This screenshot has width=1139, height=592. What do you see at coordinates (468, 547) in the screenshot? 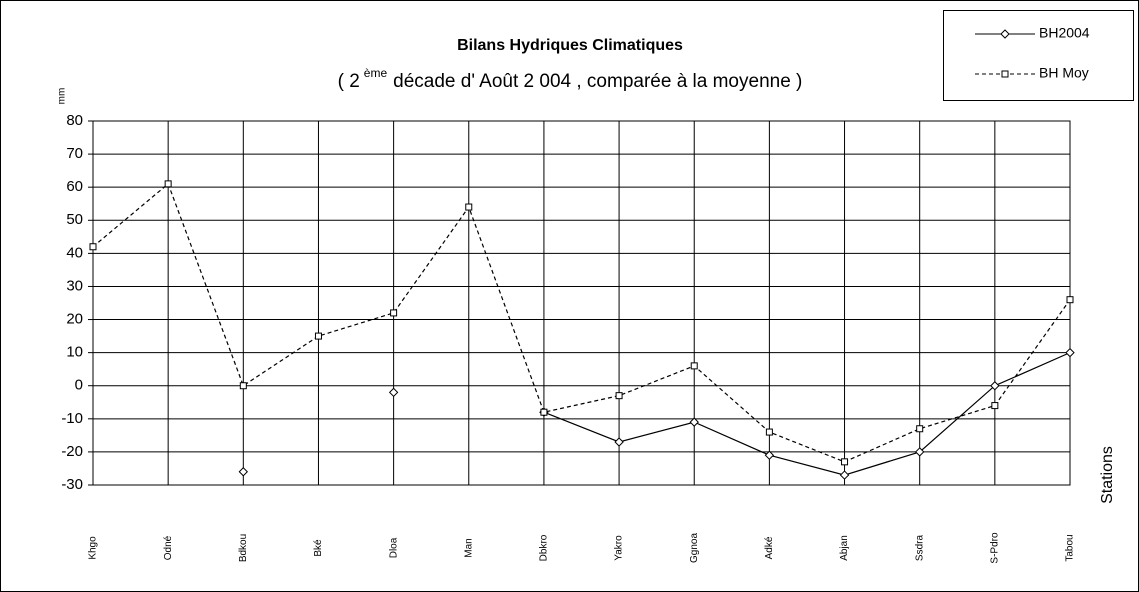
I see `x-tick-label: Man` at bounding box center [468, 547].